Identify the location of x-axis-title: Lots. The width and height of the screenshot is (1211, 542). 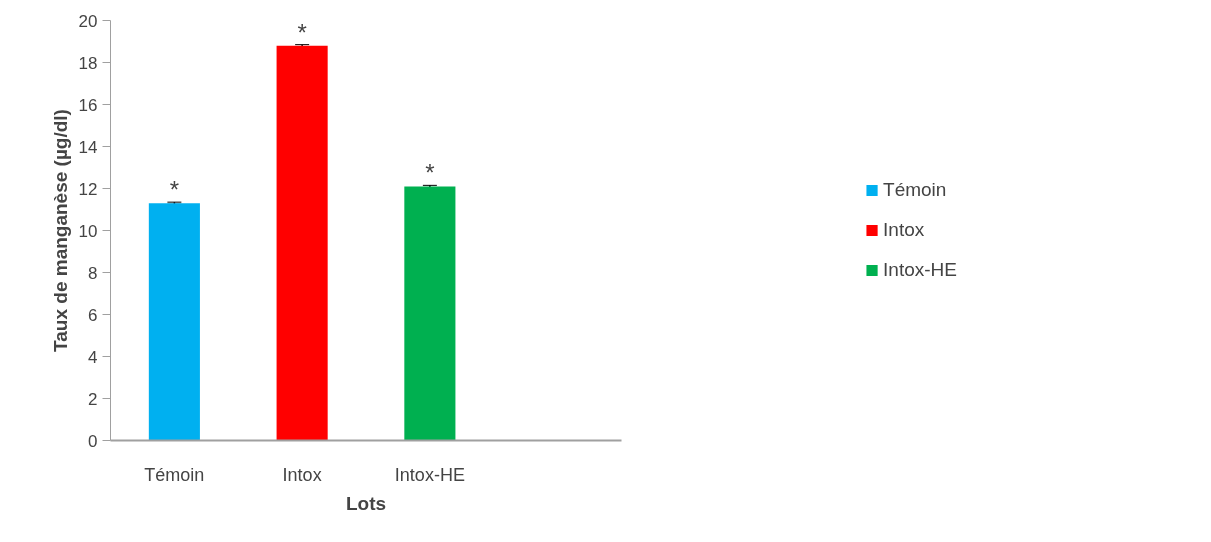
(366, 503).